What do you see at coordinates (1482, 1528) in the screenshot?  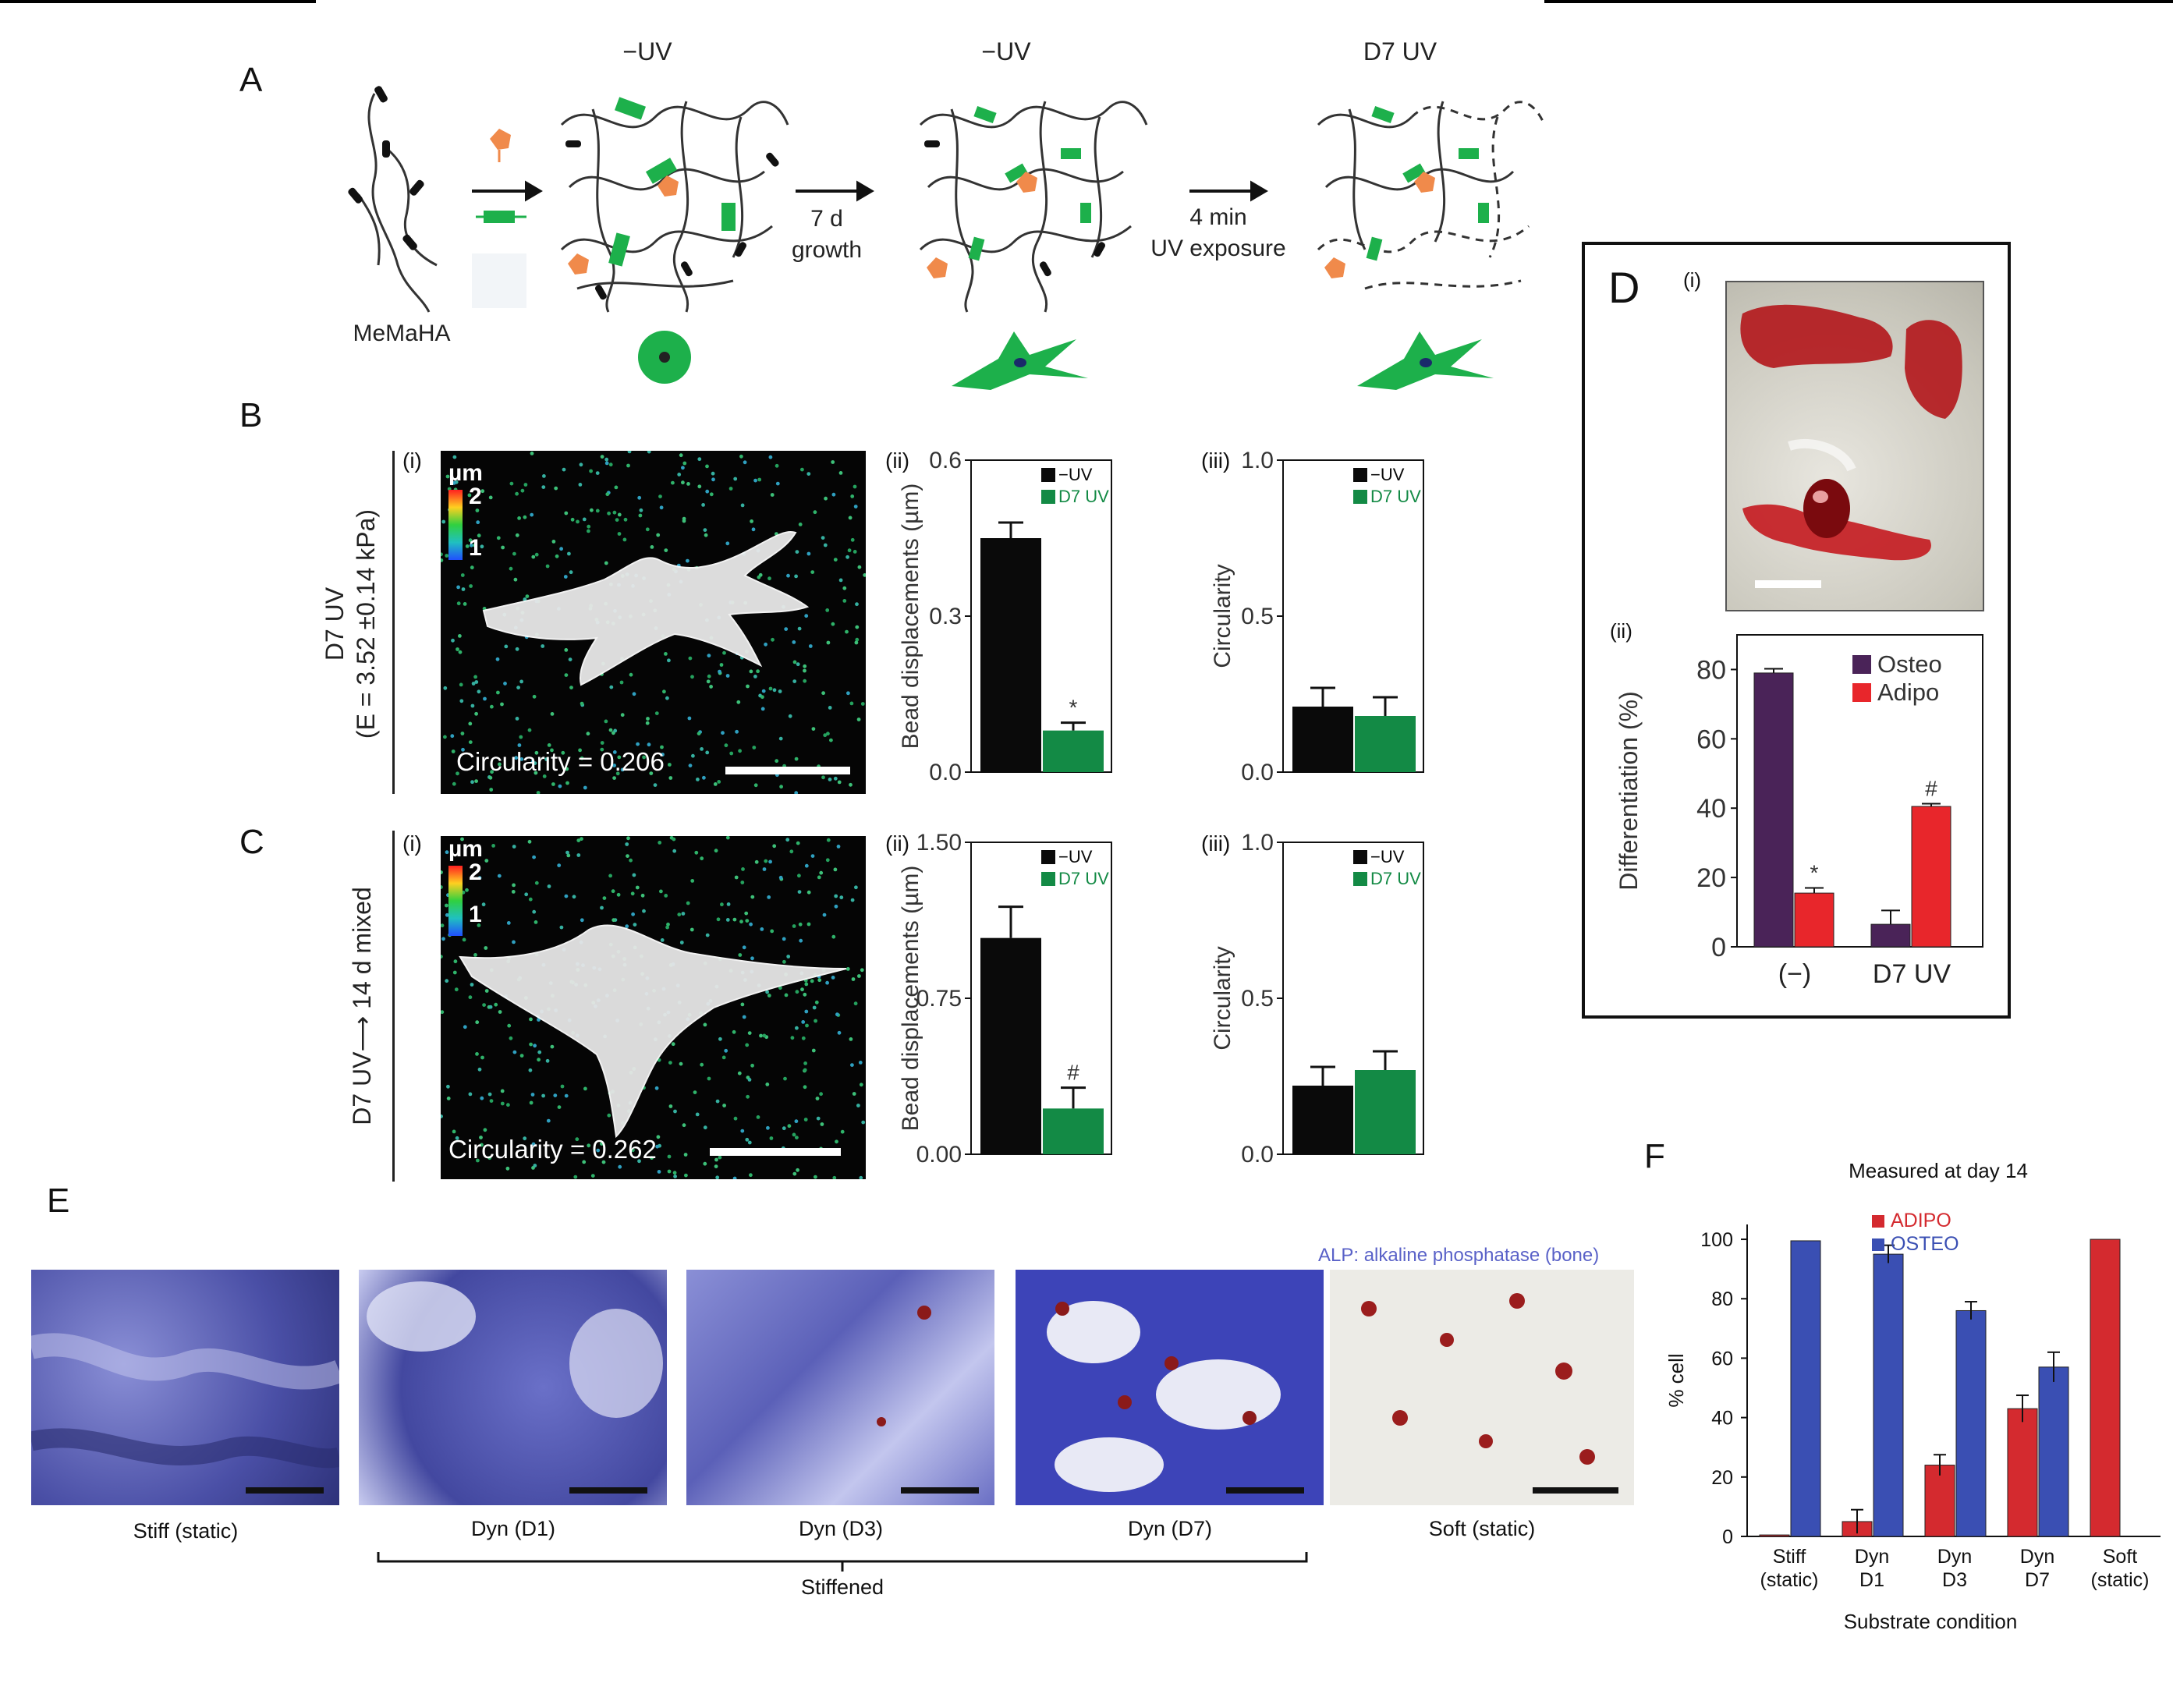 I see `e-caption-soft: Soft (static)` at bounding box center [1482, 1528].